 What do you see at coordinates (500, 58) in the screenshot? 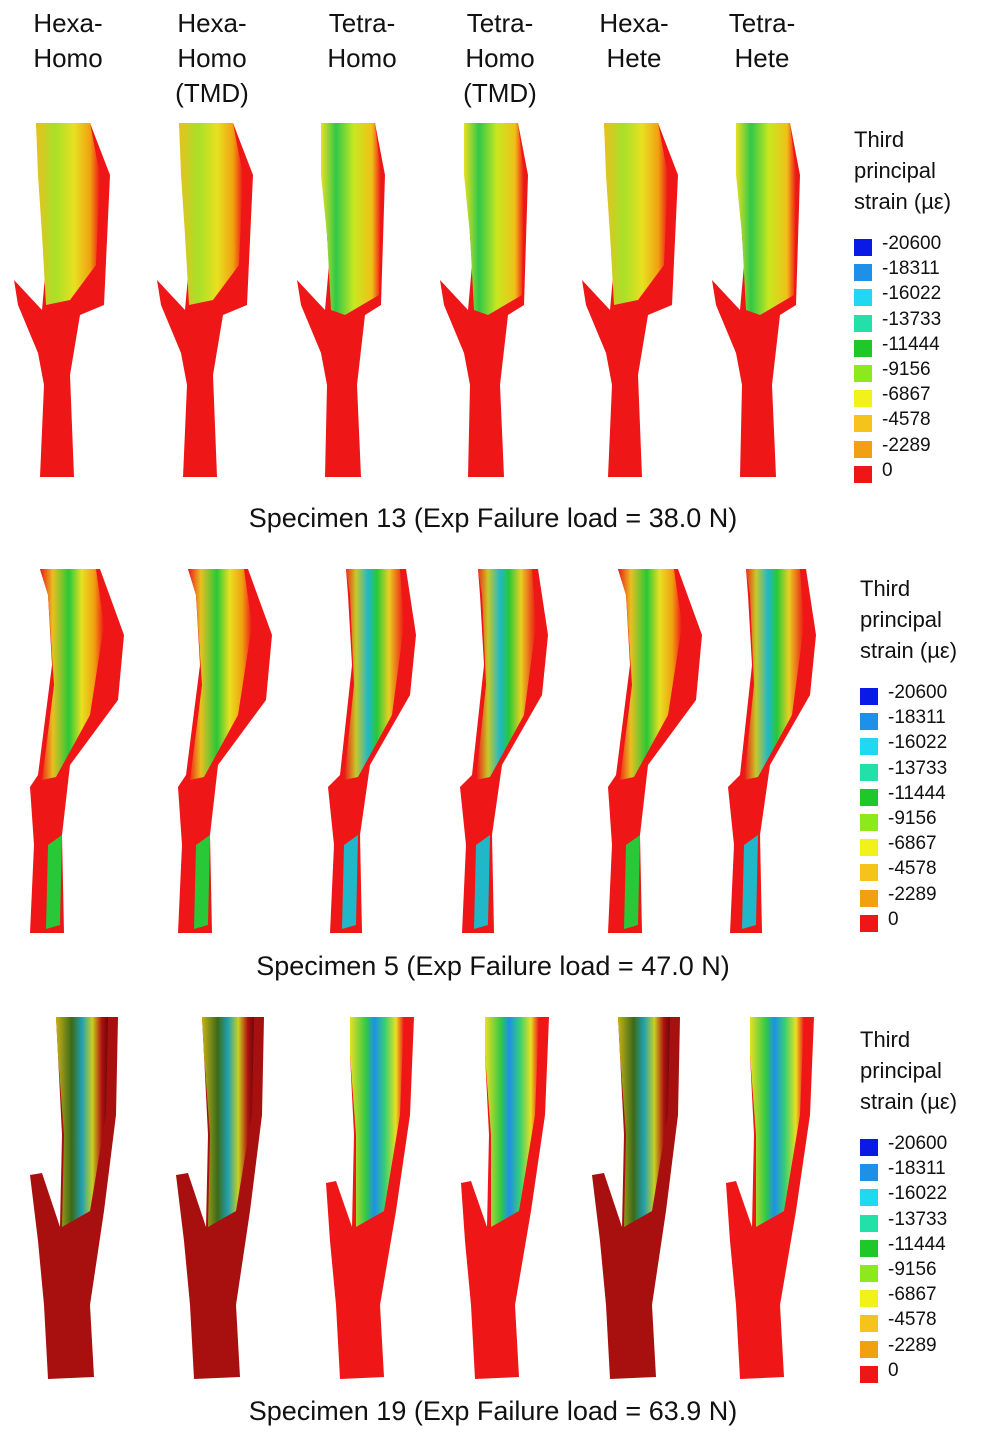
I see `column-header-tetra-homo-tmd: Tetra- Homo (TMD)` at bounding box center [500, 58].